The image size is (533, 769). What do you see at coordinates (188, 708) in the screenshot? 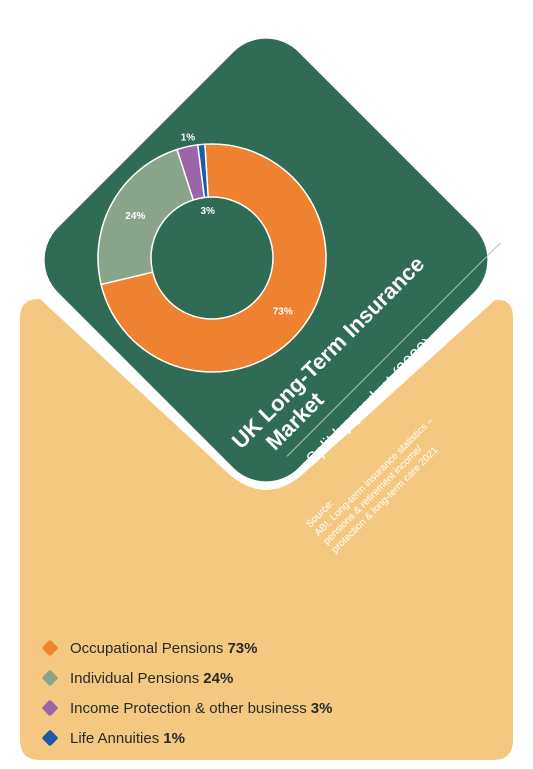
I see `legend-label: Income Protection & other business` at bounding box center [188, 708].